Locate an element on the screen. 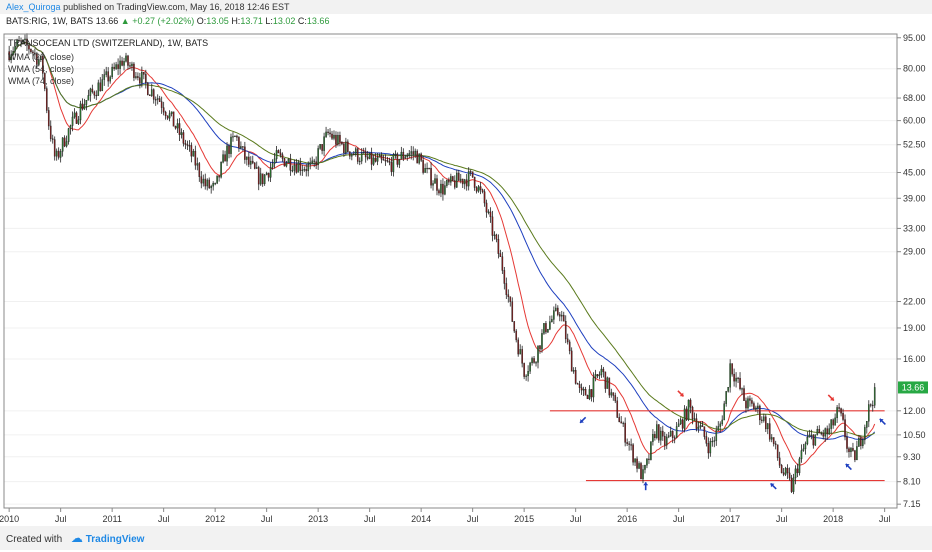 The image size is (932, 552). y-tick-label: 12.00 is located at coordinates (914, 411).